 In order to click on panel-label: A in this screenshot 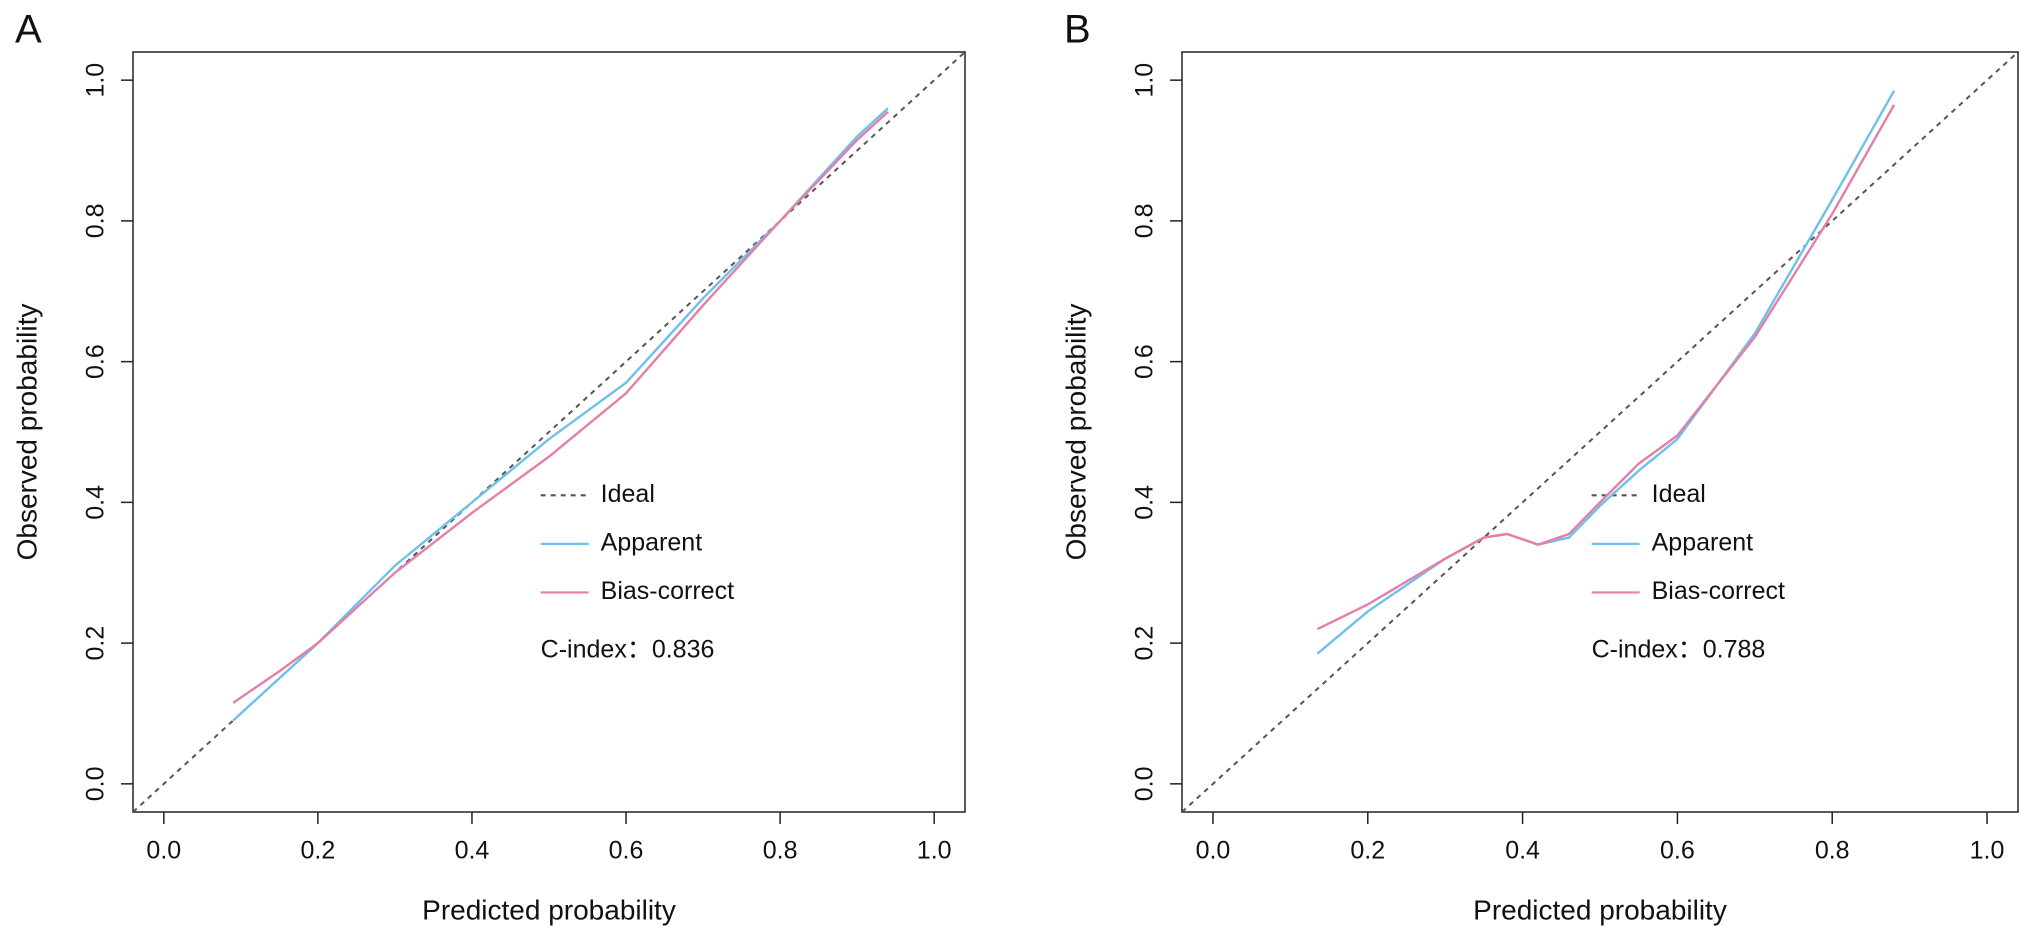, I will do `click(28, 30)`.